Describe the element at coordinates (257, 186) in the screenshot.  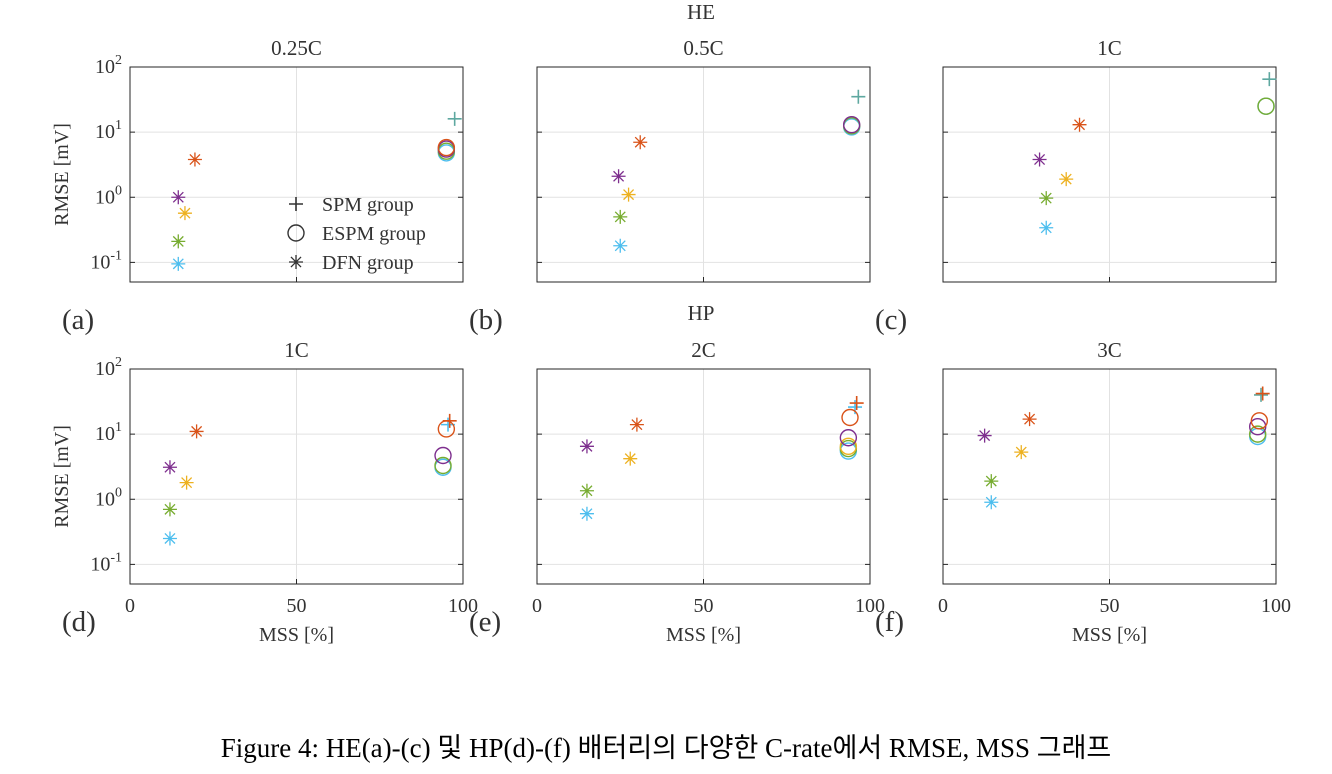
I see `chart-panel-a: 10⁻¹ 10⁰ 10¹ 10² 0.25C RMSE [mV] (a)` at that location.